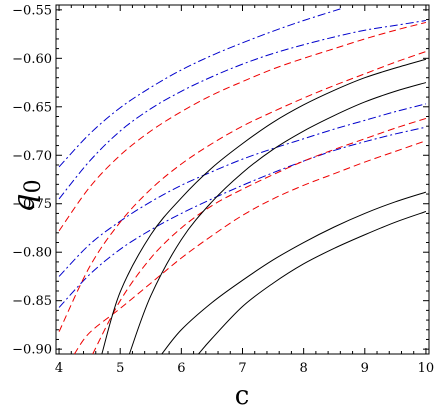 The width and height of the screenshot is (436, 416). What do you see at coordinates (32, 253) in the screenshot?
I see `y-tick-label: −0.80` at bounding box center [32, 253].